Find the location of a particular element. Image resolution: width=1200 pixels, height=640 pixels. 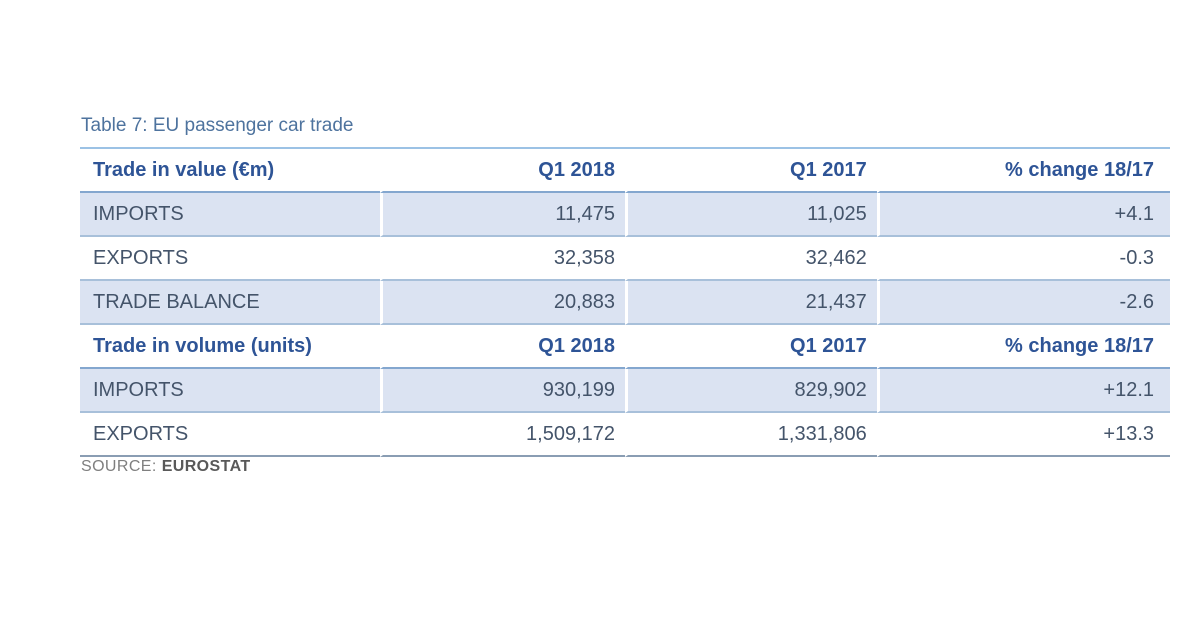

cell-q1-2017: 829,902 is located at coordinates (751, 391).